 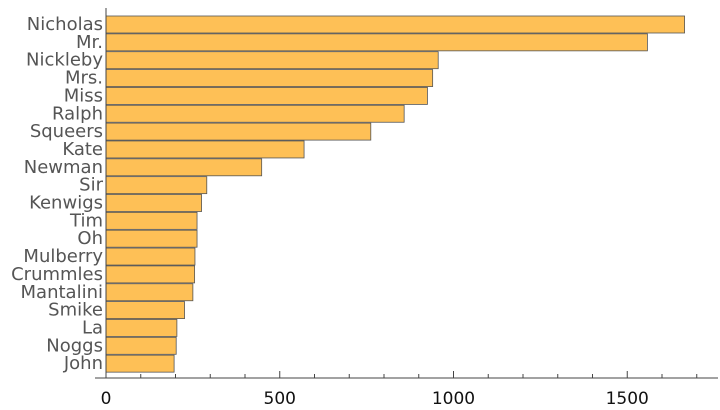 What do you see at coordinates (151, 238) in the screenshot?
I see `bar-oh` at bounding box center [151, 238].